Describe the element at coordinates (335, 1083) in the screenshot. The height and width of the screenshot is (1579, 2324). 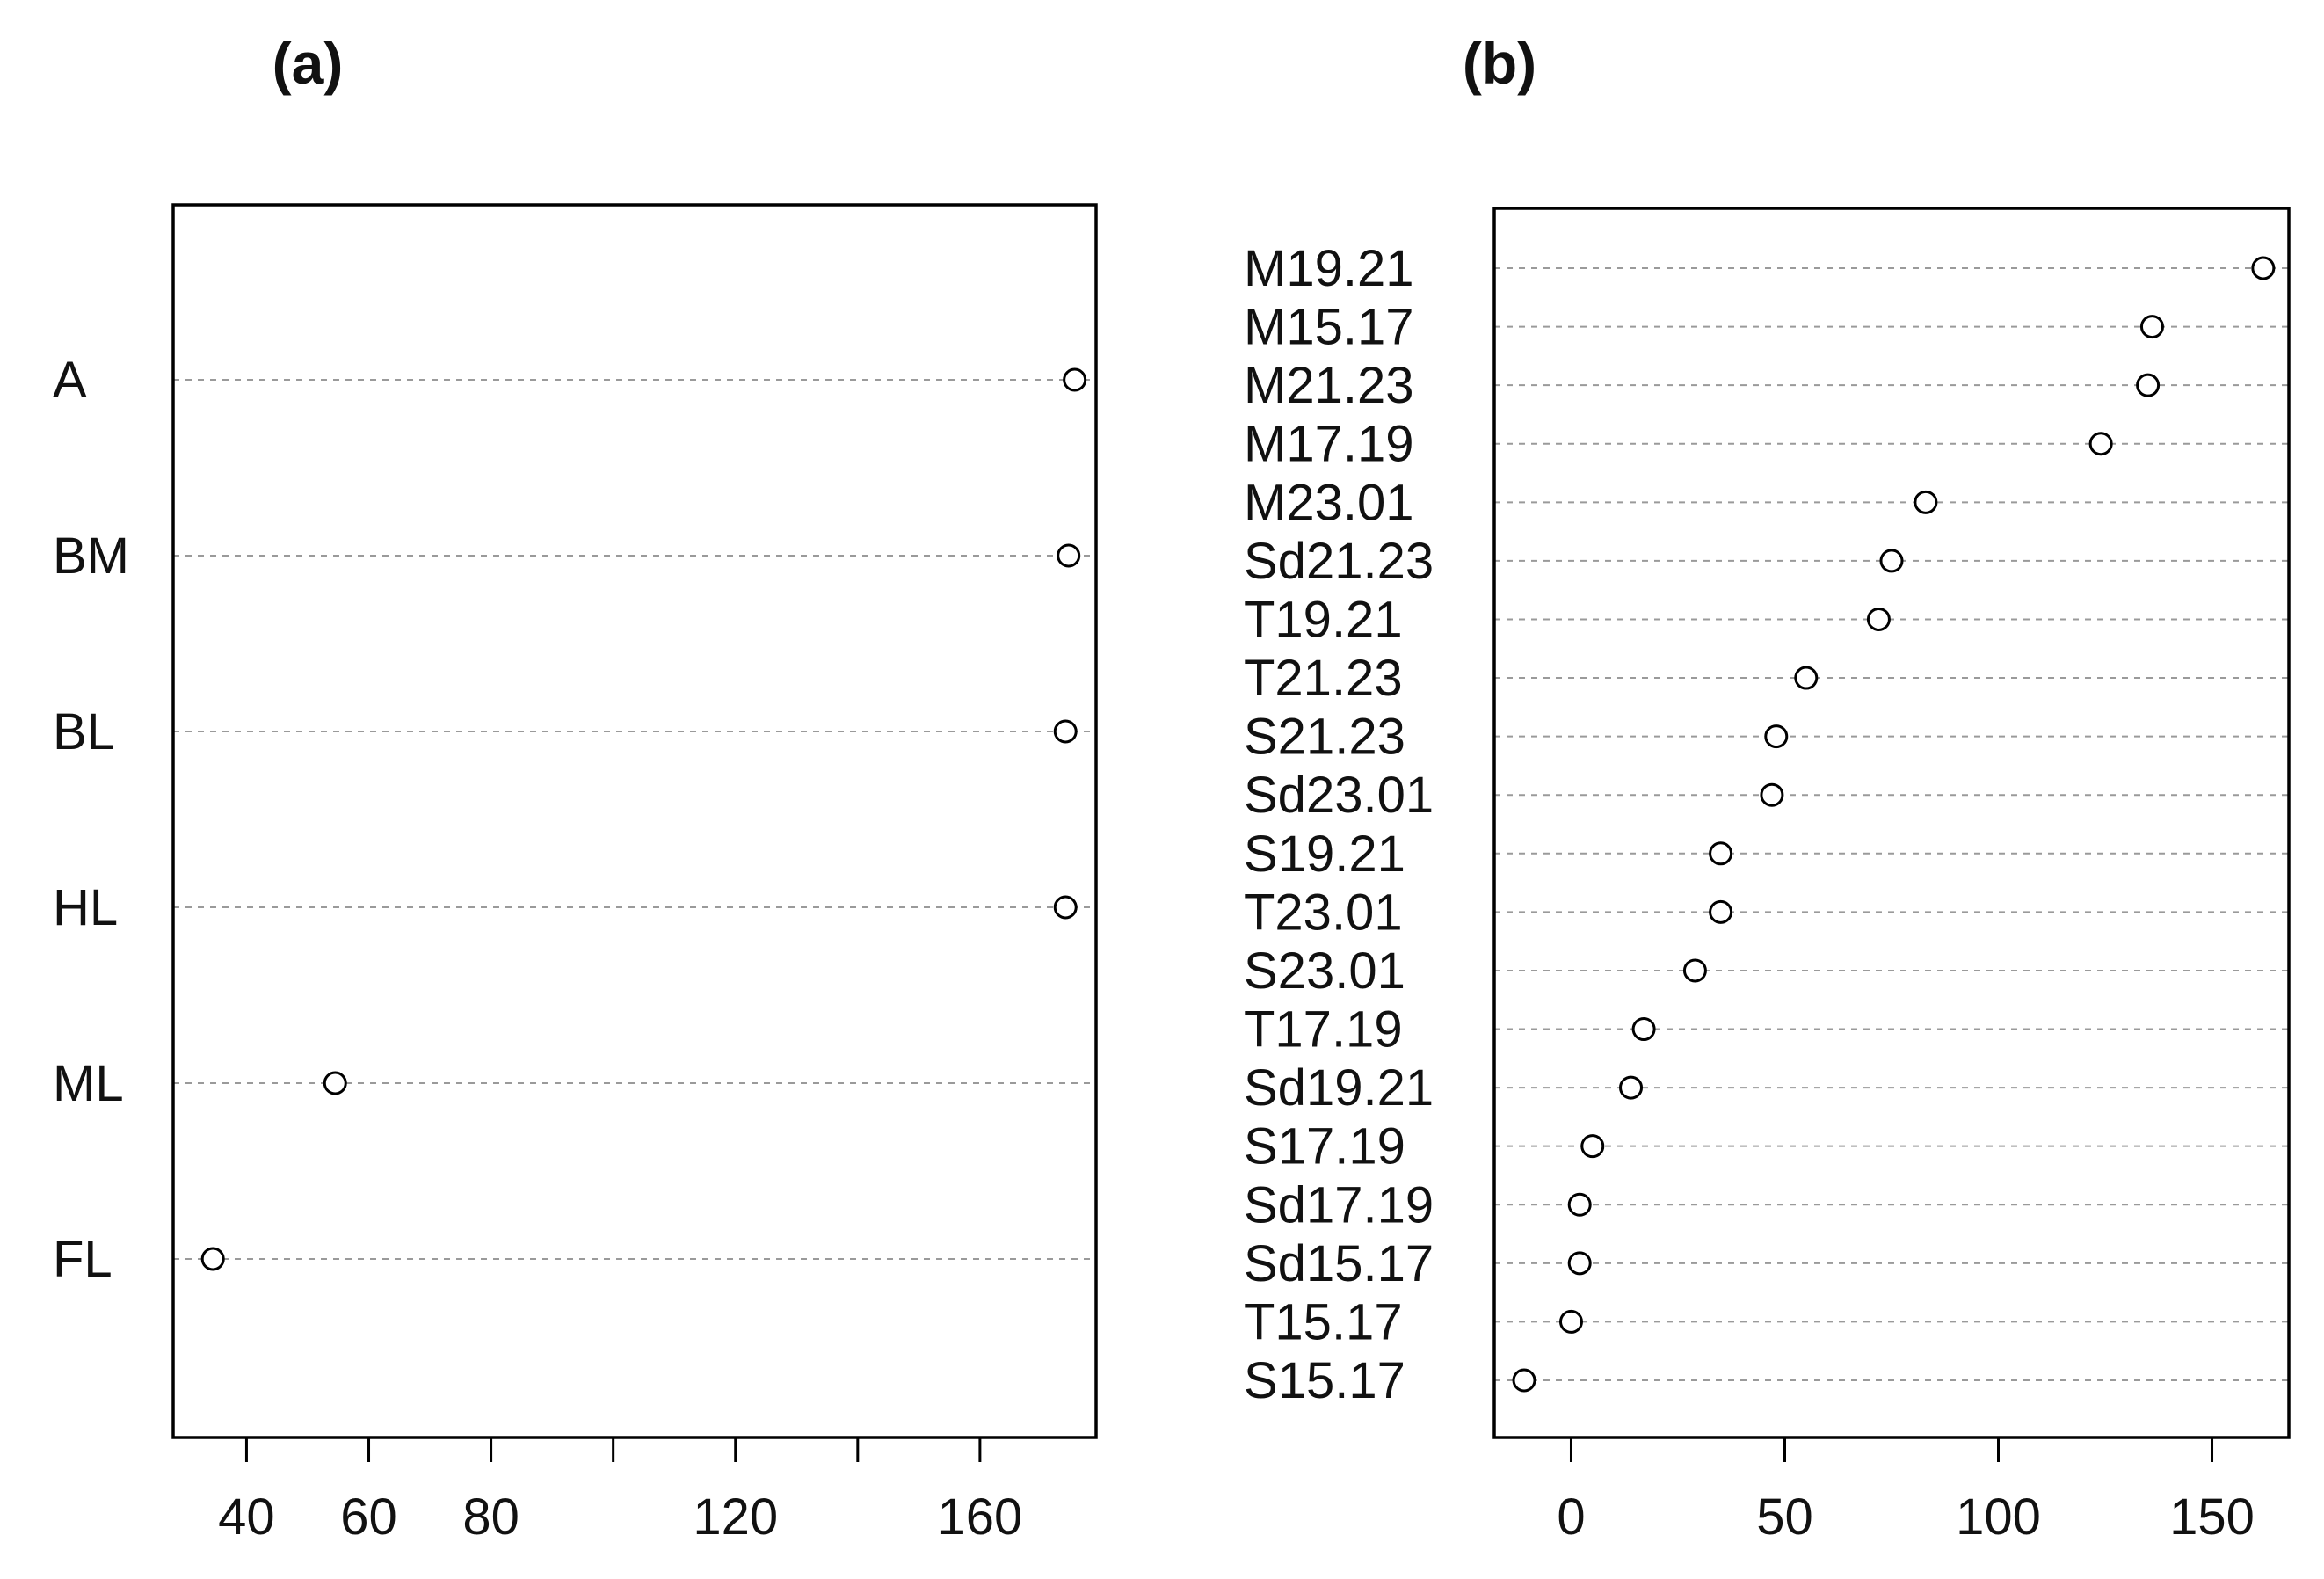
I see `data-point-ml` at that location.